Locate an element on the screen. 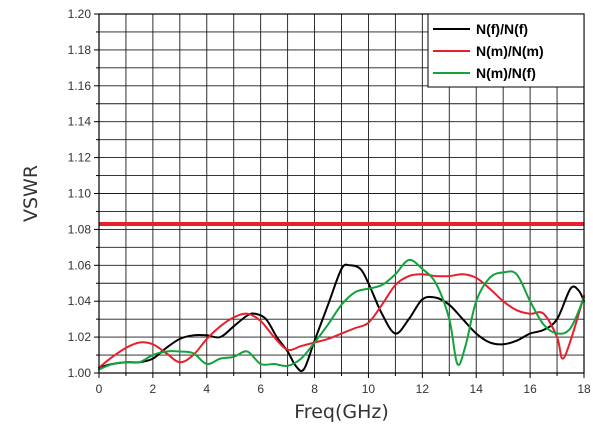 The image size is (593, 429). legend-label-series-1: N(f)/N(f) is located at coordinates (502, 29).